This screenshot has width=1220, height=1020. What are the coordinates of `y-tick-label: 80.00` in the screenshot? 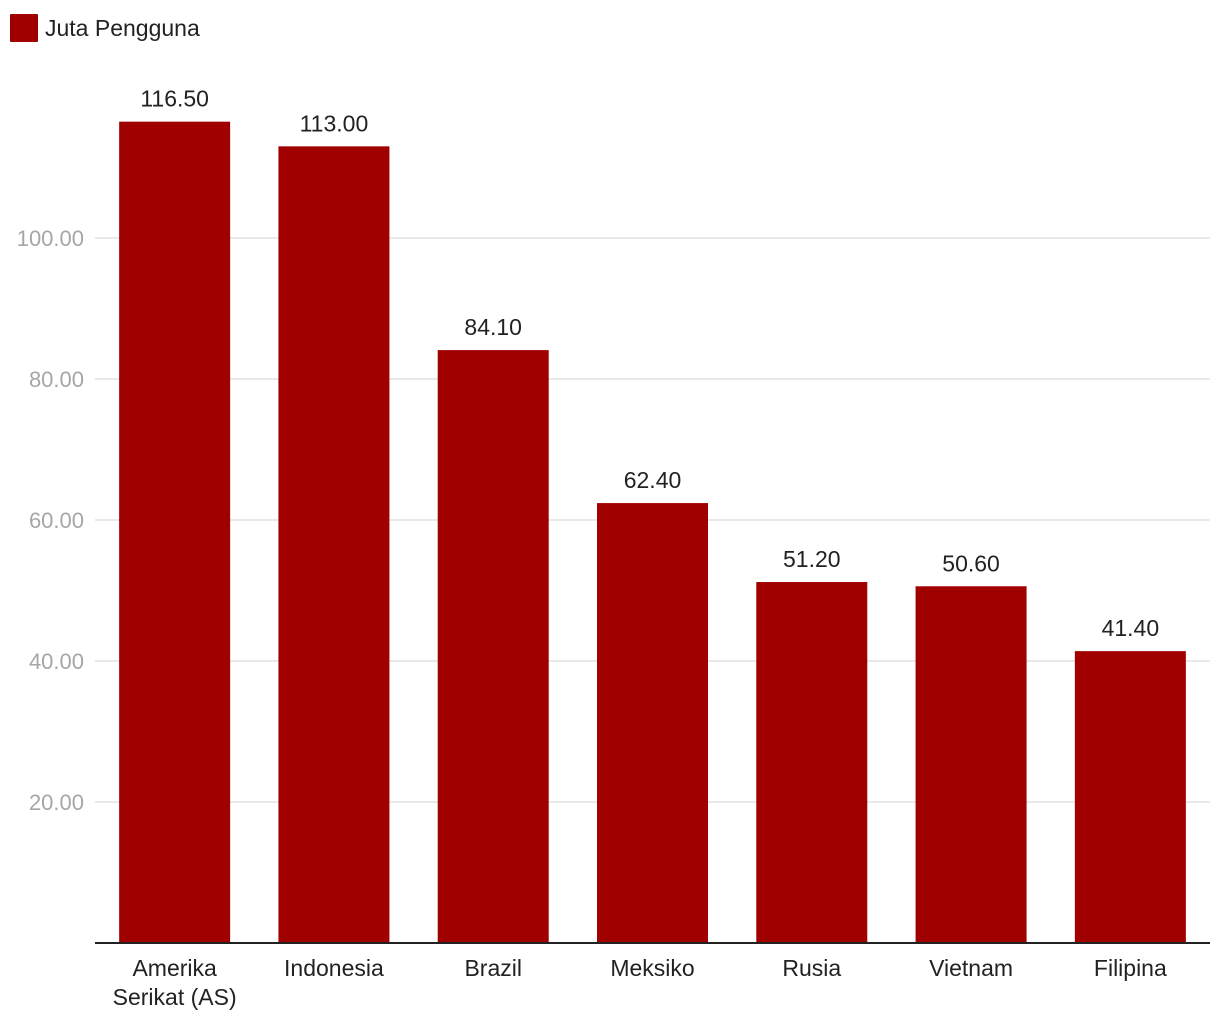 It's located at (56, 379).